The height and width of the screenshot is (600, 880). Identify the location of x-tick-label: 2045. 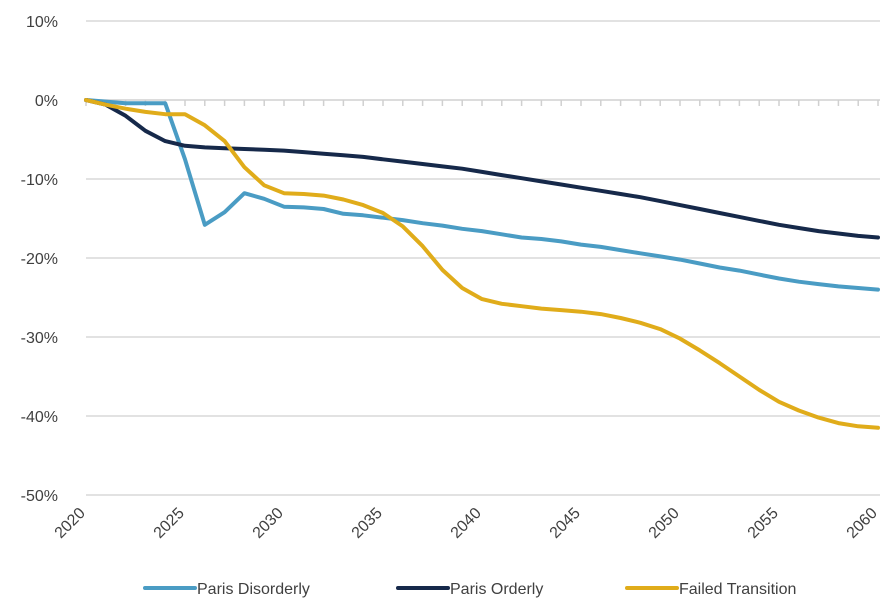
(565, 523).